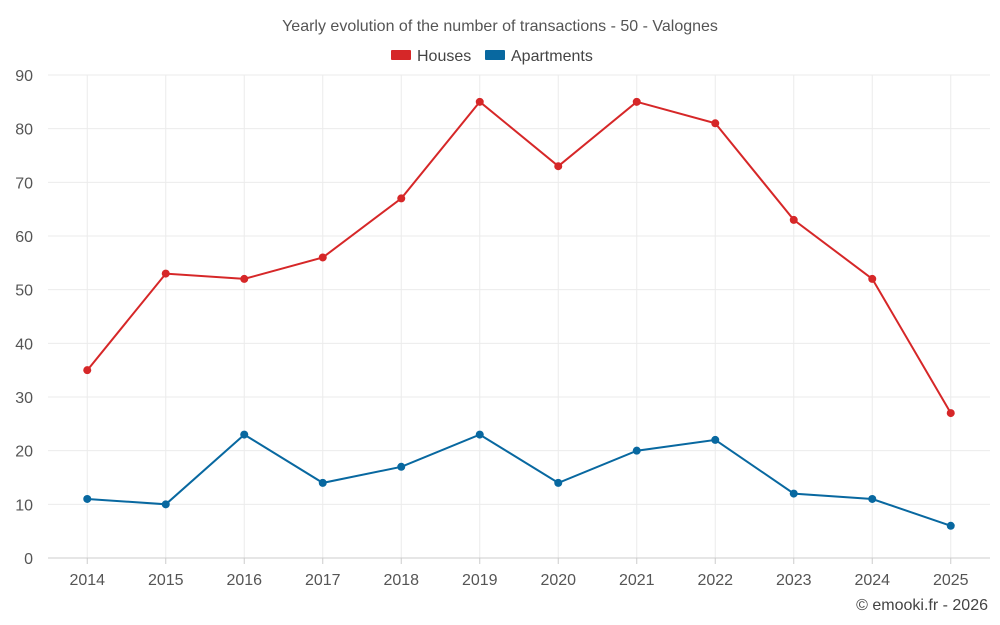 The width and height of the screenshot is (1000, 625). Describe the element at coordinates (244, 278) in the screenshot. I see `data-point-houses-2016` at that location.